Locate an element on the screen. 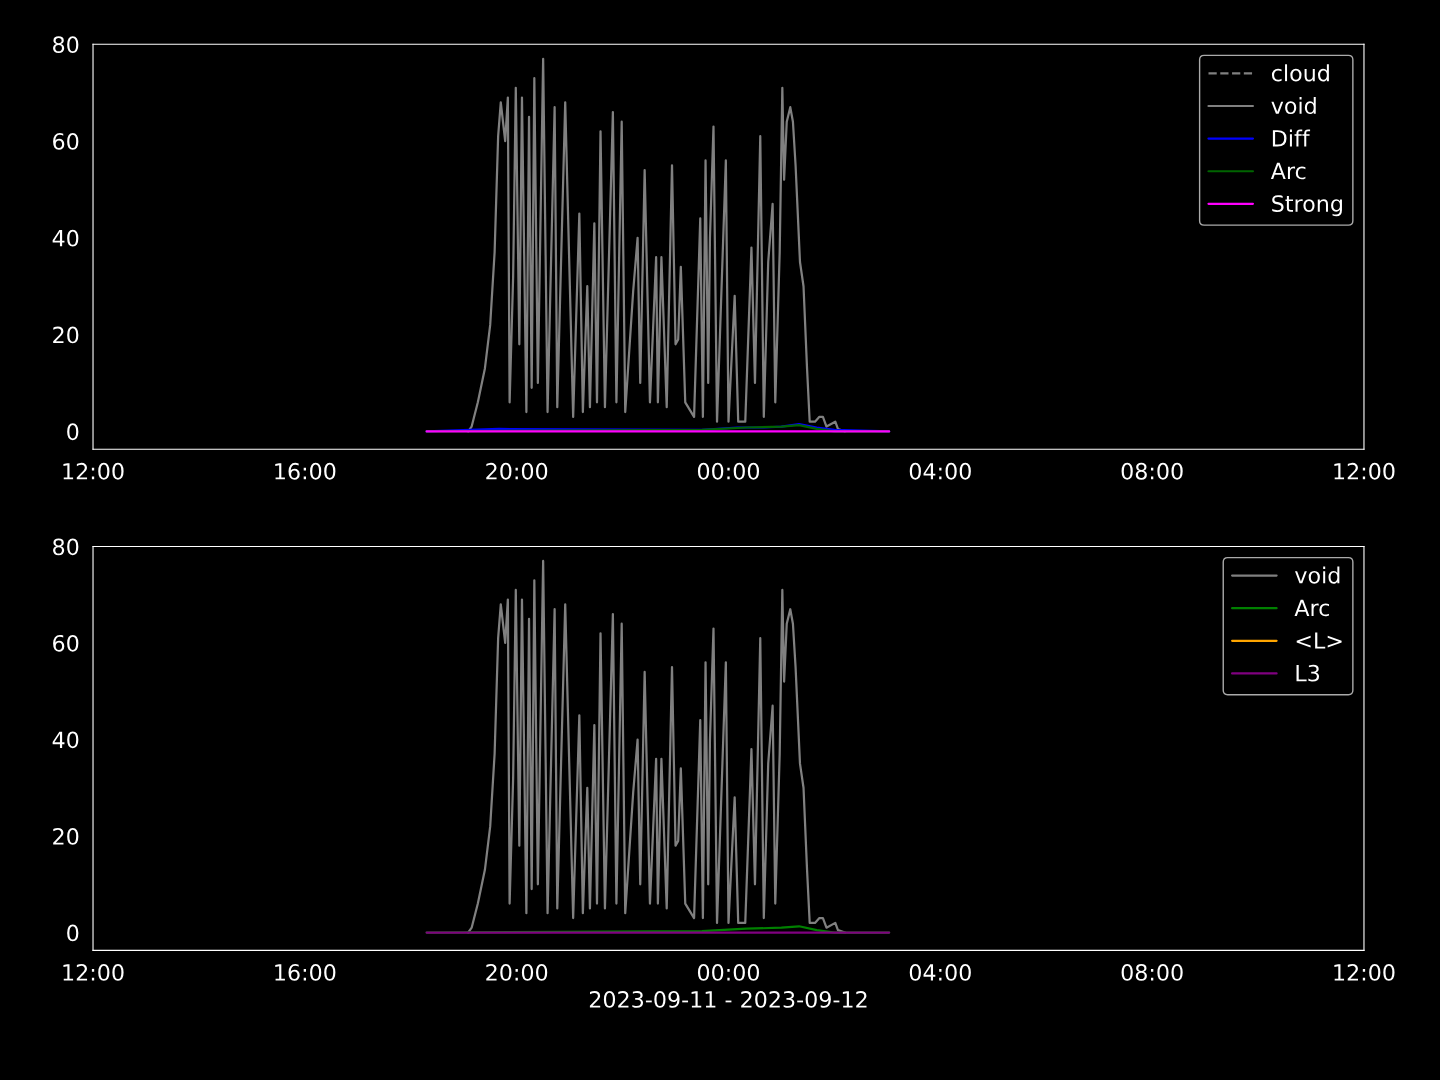 The width and height of the screenshot is (1440, 1080). legend-label: Strong is located at coordinates (1307, 206).